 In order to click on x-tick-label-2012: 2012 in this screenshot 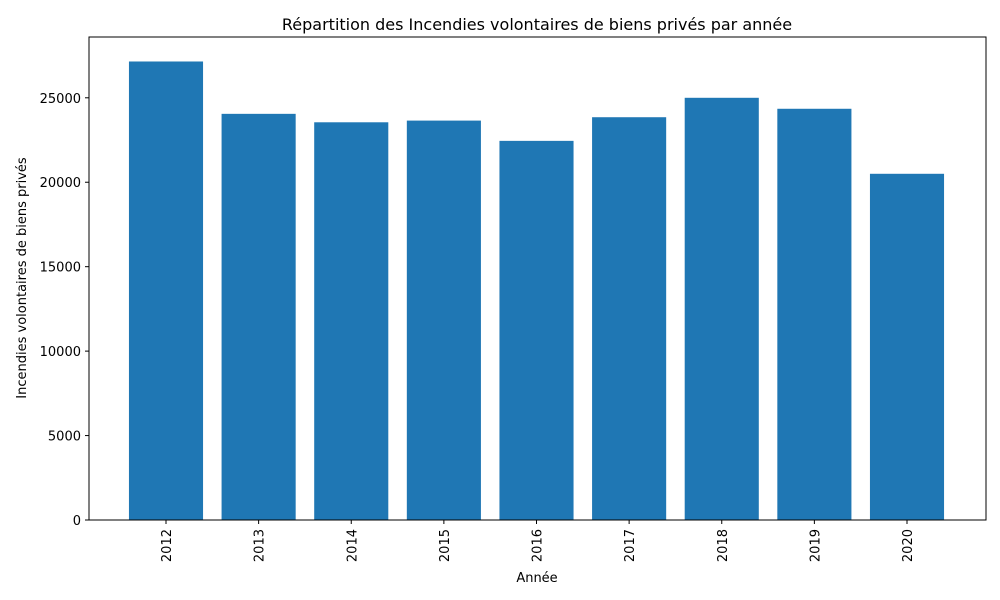, I will do `click(167, 545)`.